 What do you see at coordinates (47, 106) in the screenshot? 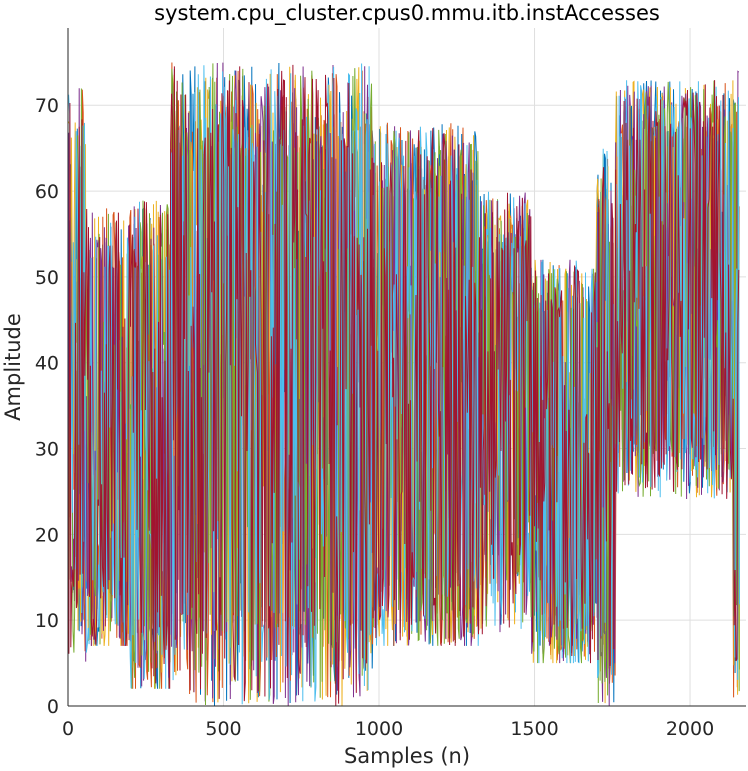
I see `y-tick-label: 70` at bounding box center [47, 106].